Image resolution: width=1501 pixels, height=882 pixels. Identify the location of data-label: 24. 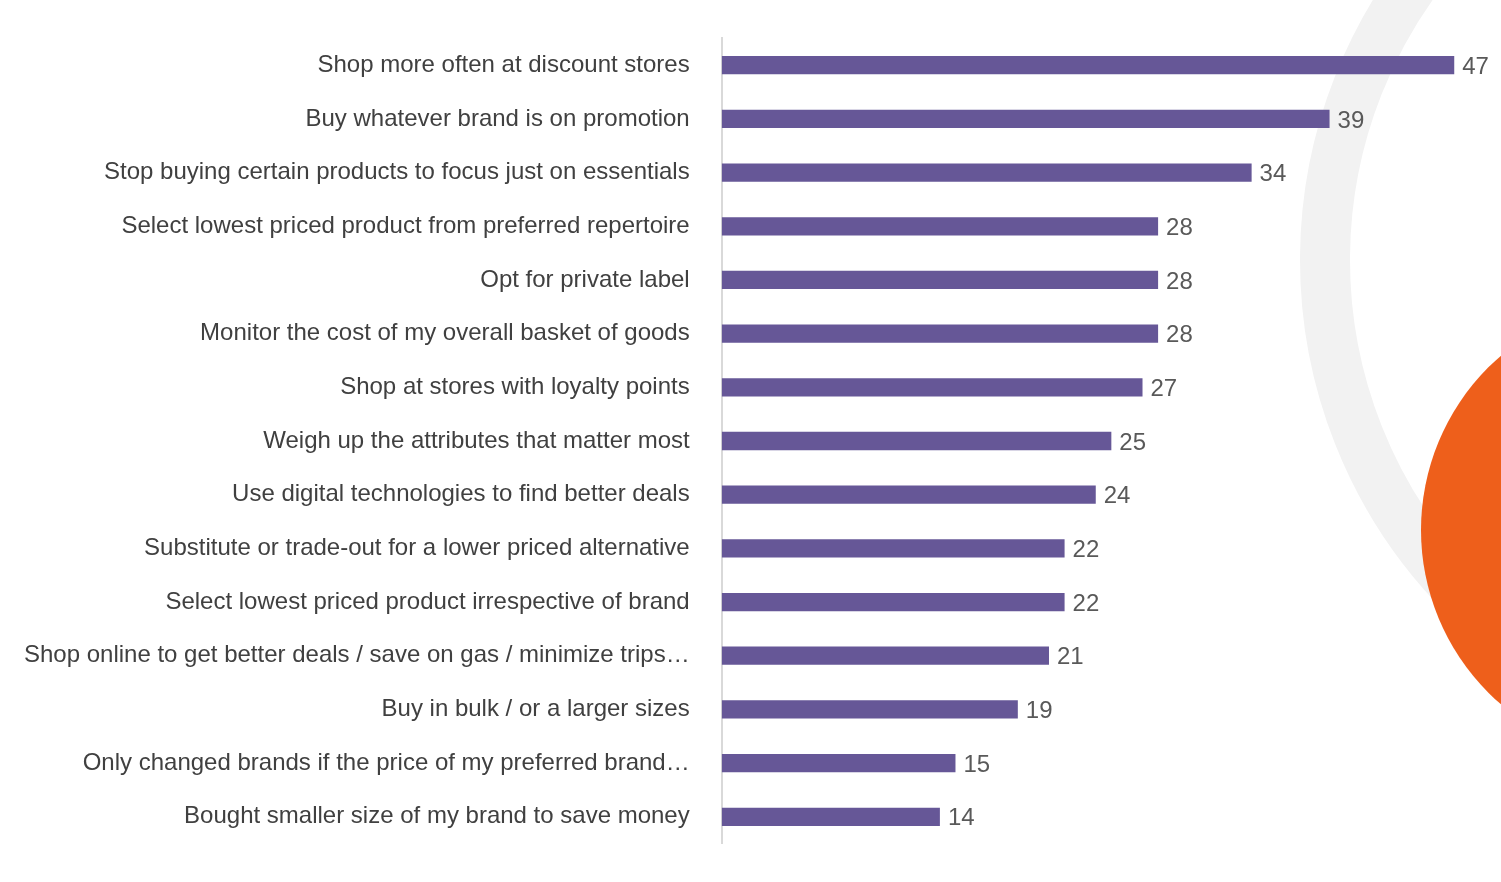
(1117, 495).